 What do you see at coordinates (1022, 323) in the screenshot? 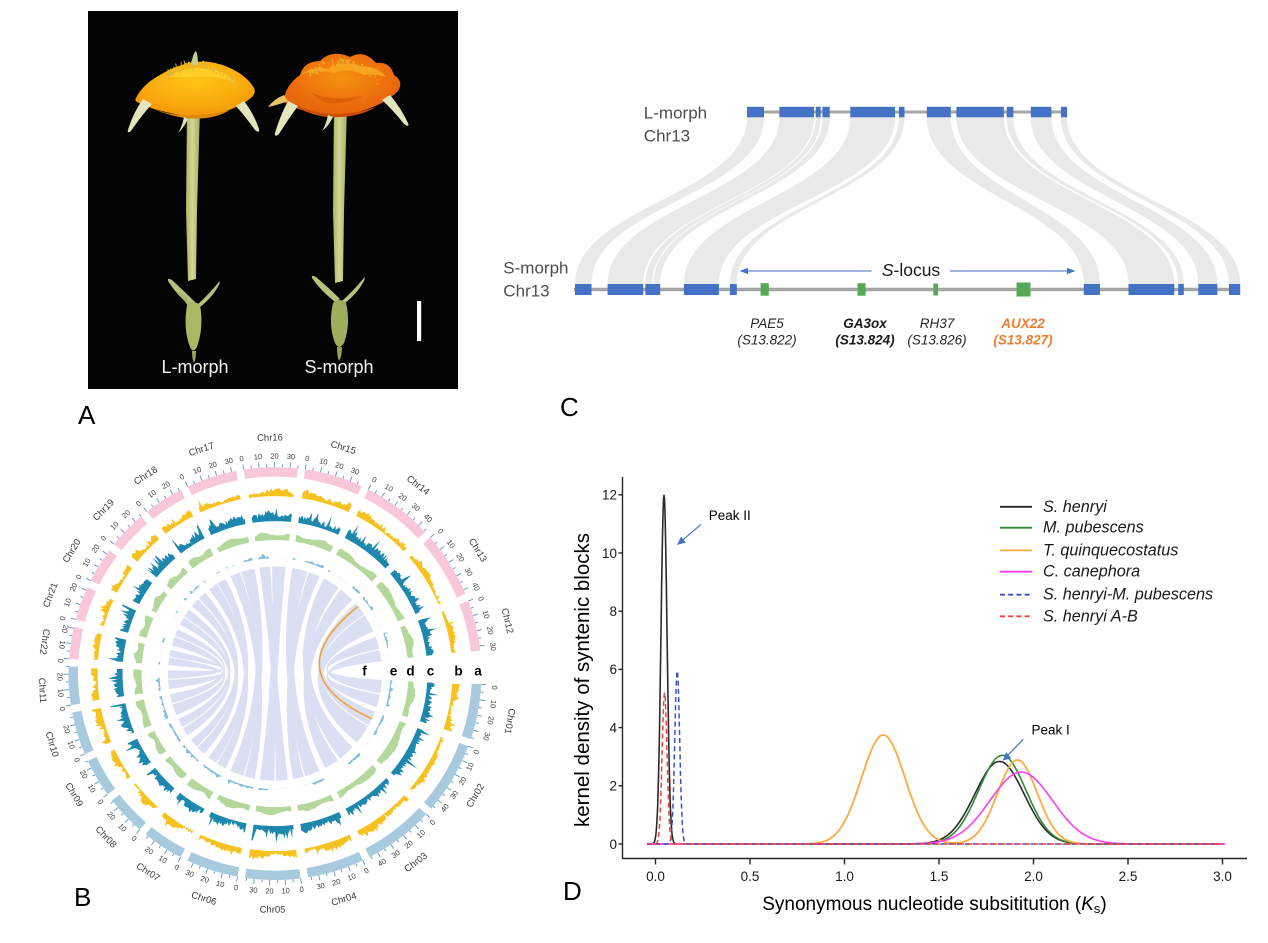
I see `svg-text: AUX22` at bounding box center [1022, 323].